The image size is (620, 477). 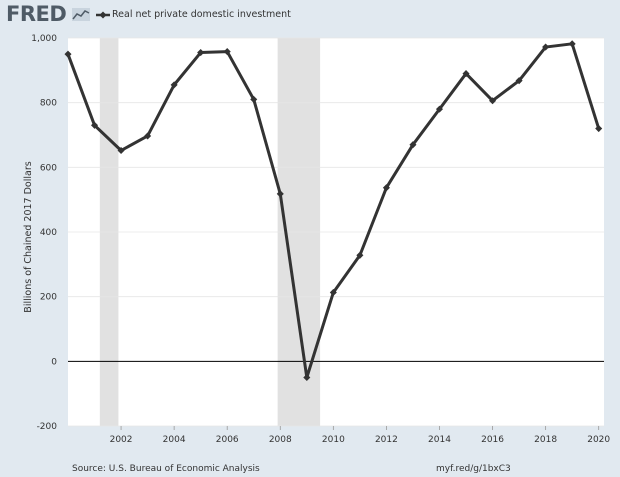 I want to click on y-tick-label: 0, so click(x=54, y=362).